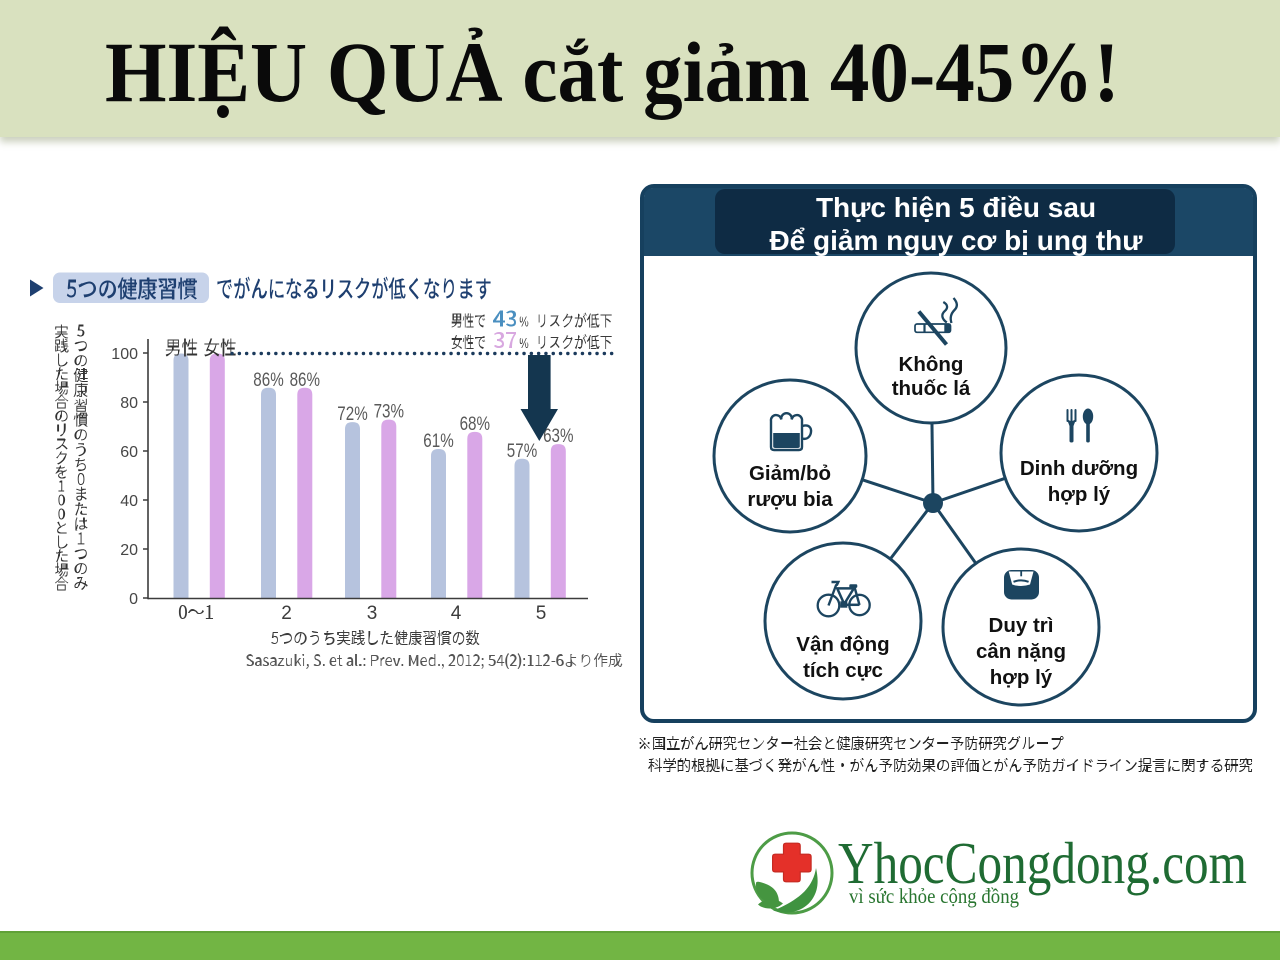 The width and height of the screenshot is (1280, 960). Describe the element at coordinates (372, 613) in the screenshot. I see `svg-text: 3` at that location.